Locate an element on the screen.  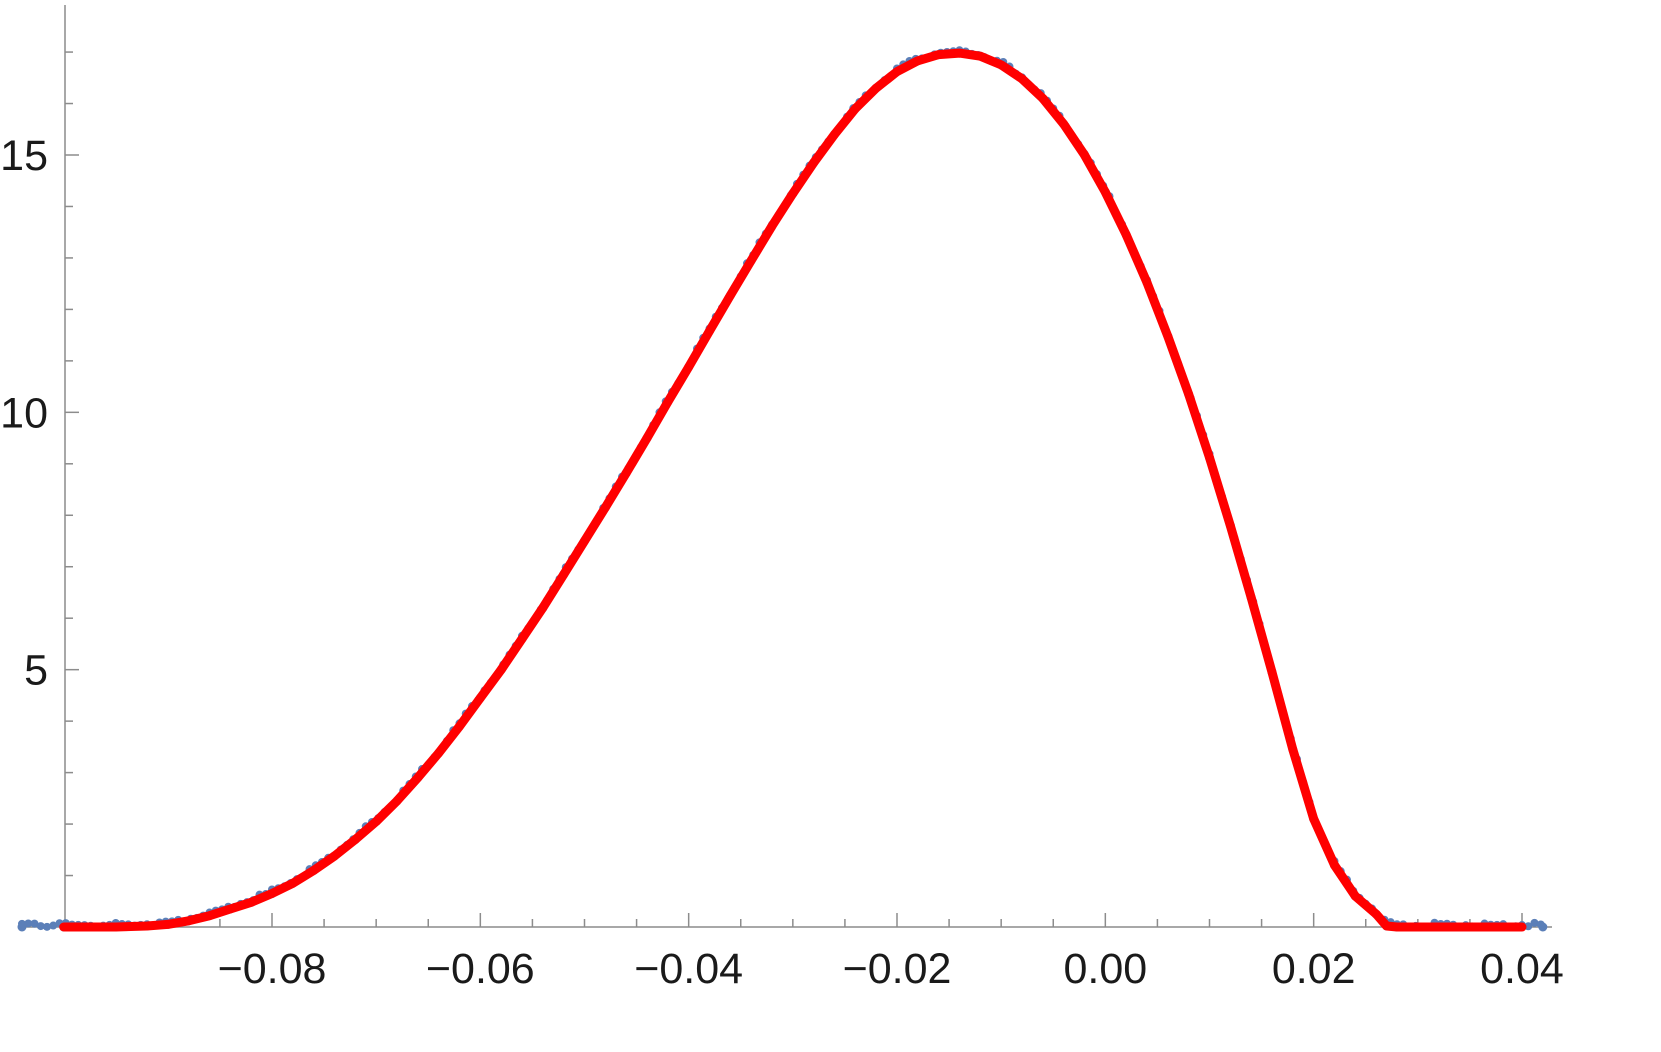
x-tick-labels: −0.08 −0.06 −0.04 −0.02 0.00 0.02 0.04 is located at coordinates (891, 969).